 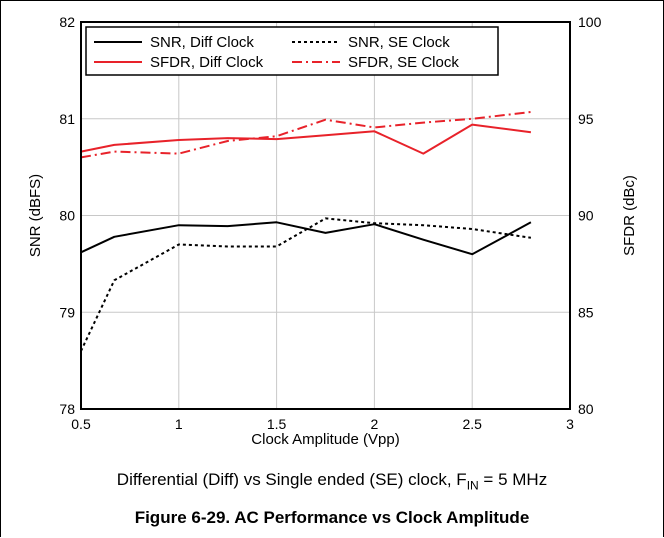 What do you see at coordinates (67, 22) in the screenshot?
I see `y-tick-label-left: 82` at bounding box center [67, 22].